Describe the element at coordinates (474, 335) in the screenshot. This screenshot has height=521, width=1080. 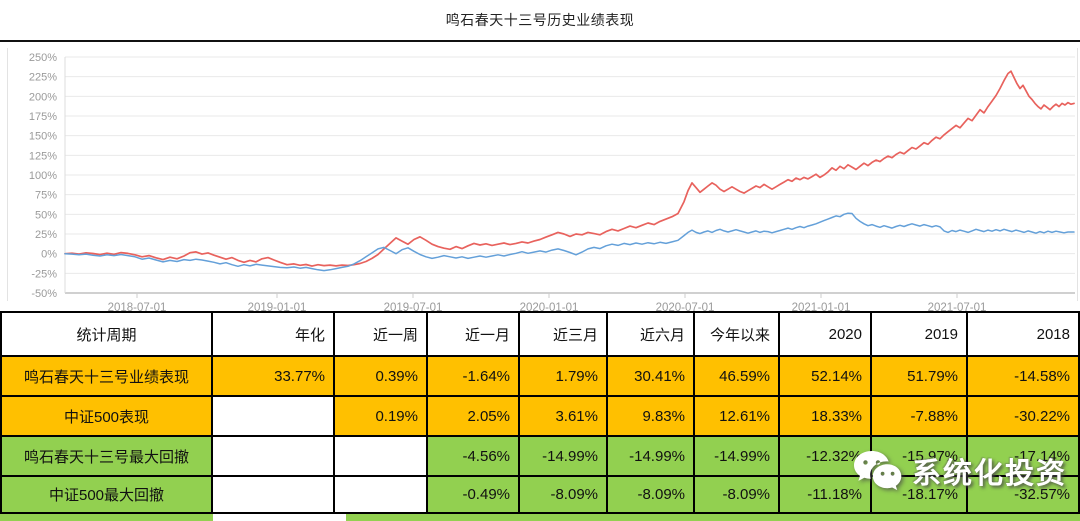
I see `table-header-cell: 近一月` at that location.